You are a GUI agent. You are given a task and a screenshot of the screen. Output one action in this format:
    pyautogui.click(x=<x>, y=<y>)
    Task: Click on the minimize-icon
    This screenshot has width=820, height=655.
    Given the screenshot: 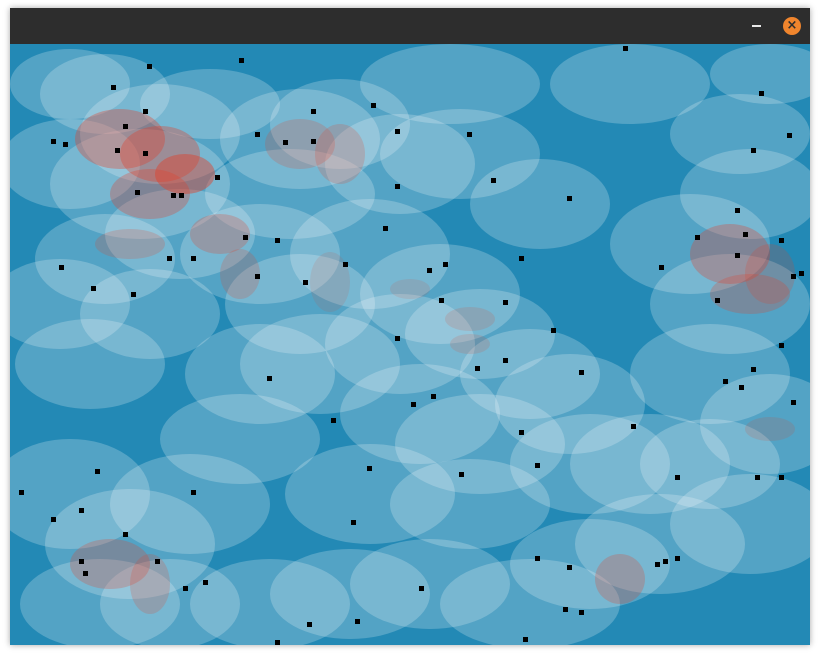 What is the action you would take?
    pyautogui.click(x=756, y=26)
    